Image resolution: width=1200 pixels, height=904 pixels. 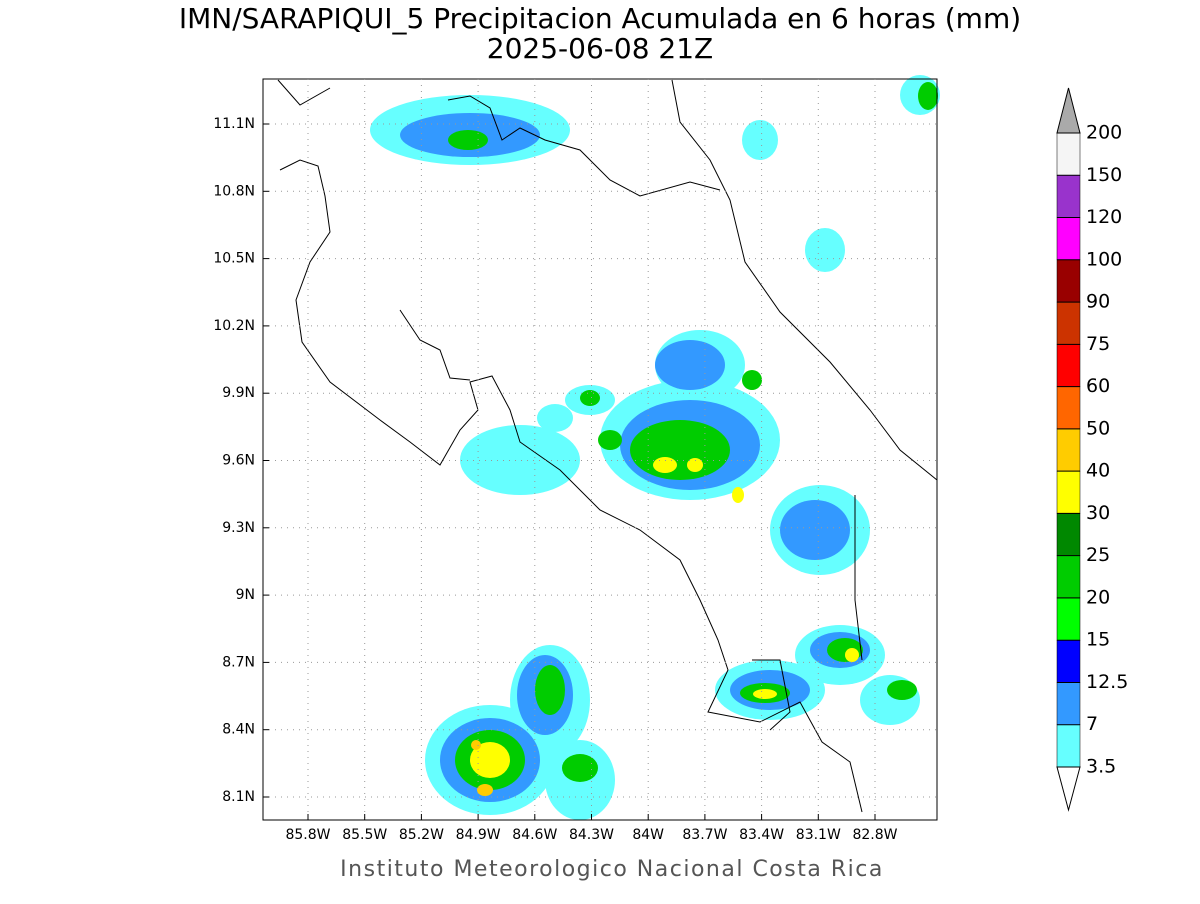 I want to click on lon-tick-label: 85.2W, so click(x=421, y=835).